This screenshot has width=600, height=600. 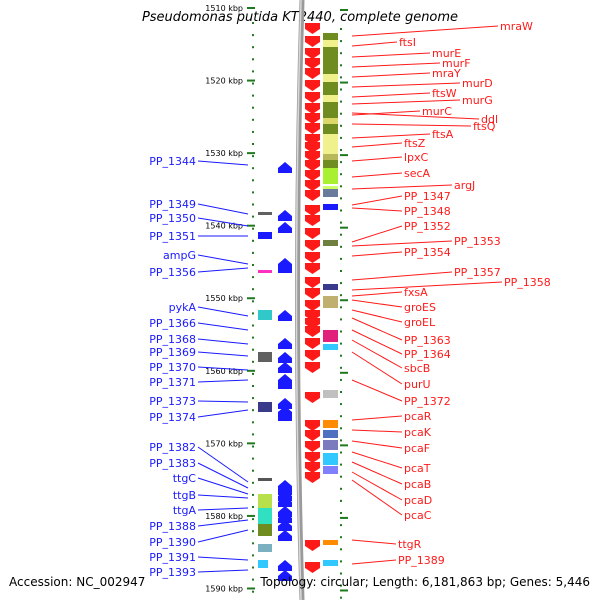 I want to click on kbp-tick-label: 1590 kbp, so click(x=224, y=588).